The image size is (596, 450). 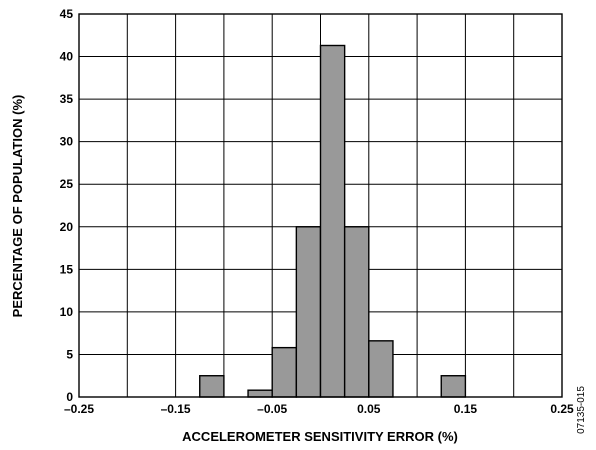 What do you see at coordinates (67, 269) in the screenshot?
I see `y-tick-label: 15` at bounding box center [67, 269].